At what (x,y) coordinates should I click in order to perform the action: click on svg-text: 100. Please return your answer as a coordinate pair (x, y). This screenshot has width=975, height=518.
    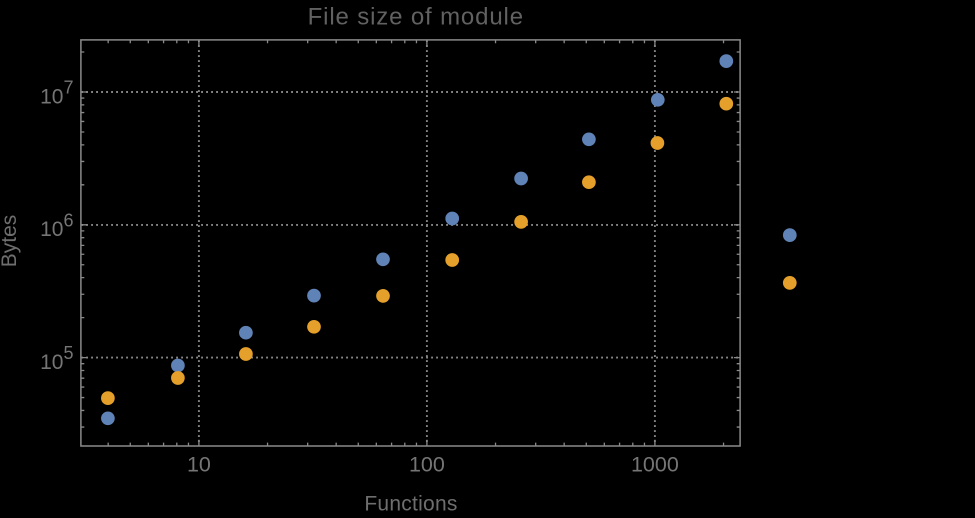
    Looking at the image, I should click on (427, 465).